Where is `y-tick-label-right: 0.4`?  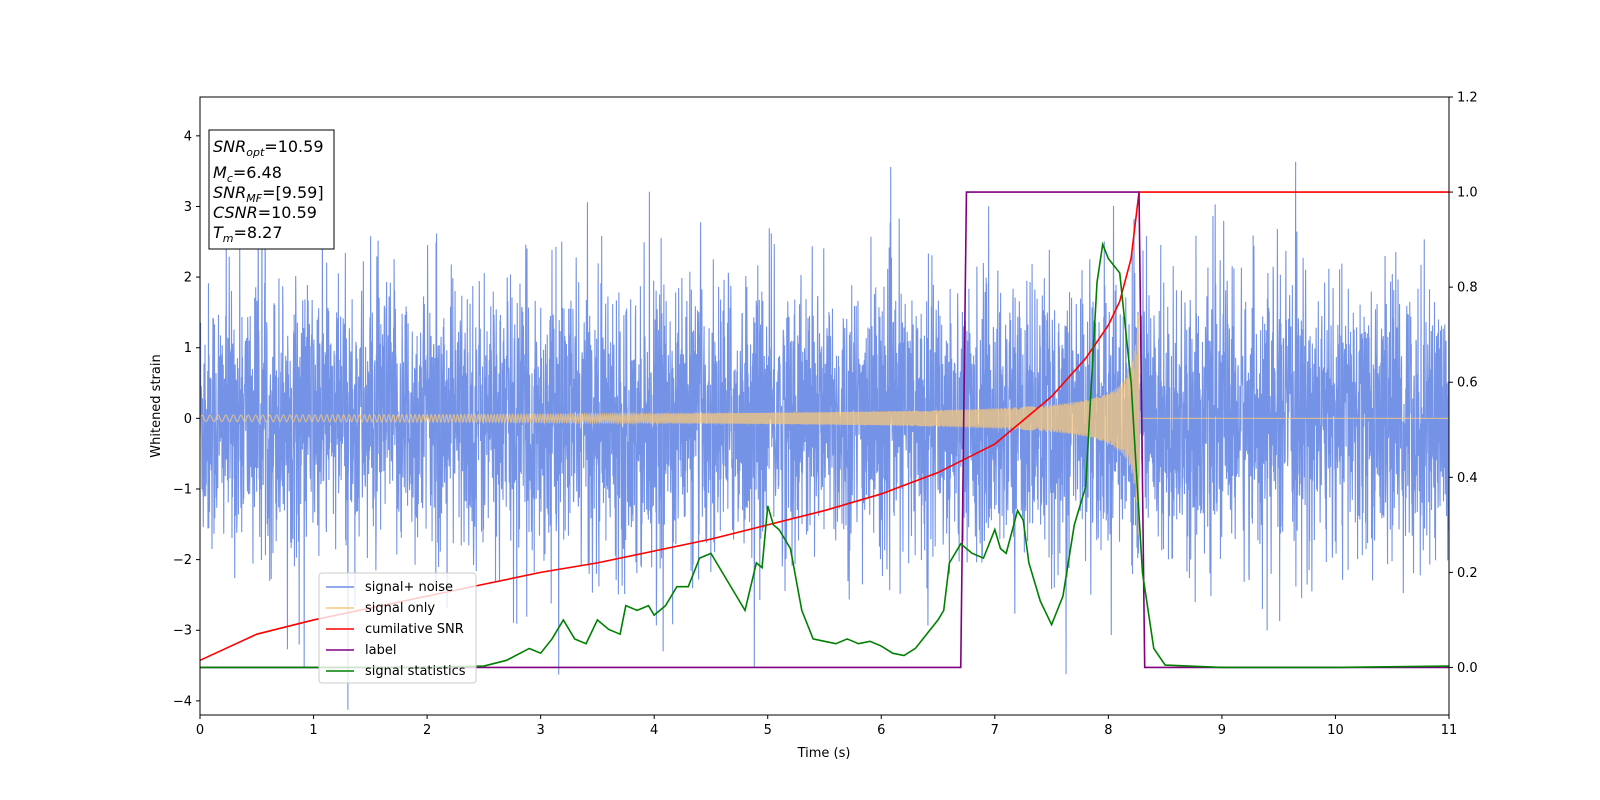
y-tick-label-right: 0.4 is located at coordinates (1467, 478).